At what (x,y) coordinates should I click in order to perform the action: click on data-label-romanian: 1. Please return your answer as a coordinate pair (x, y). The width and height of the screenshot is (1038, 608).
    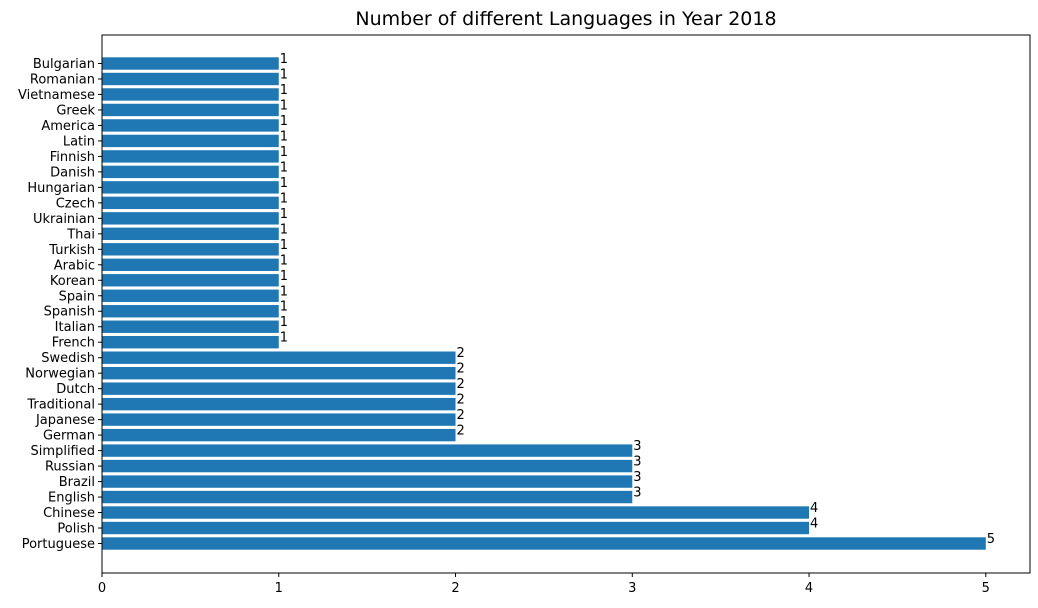
    Looking at the image, I should click on (284, 74).